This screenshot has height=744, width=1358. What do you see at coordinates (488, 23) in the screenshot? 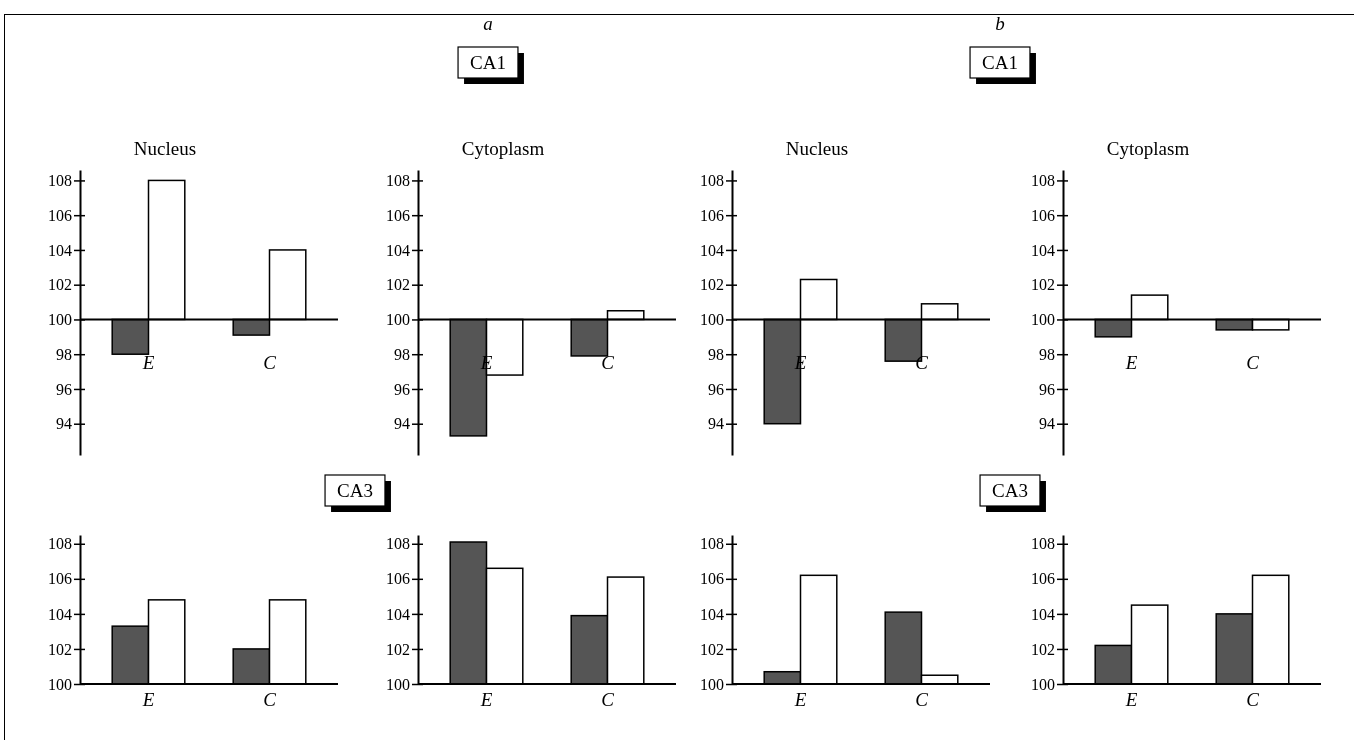
I see `text: a` at bounding box center [488, 23].